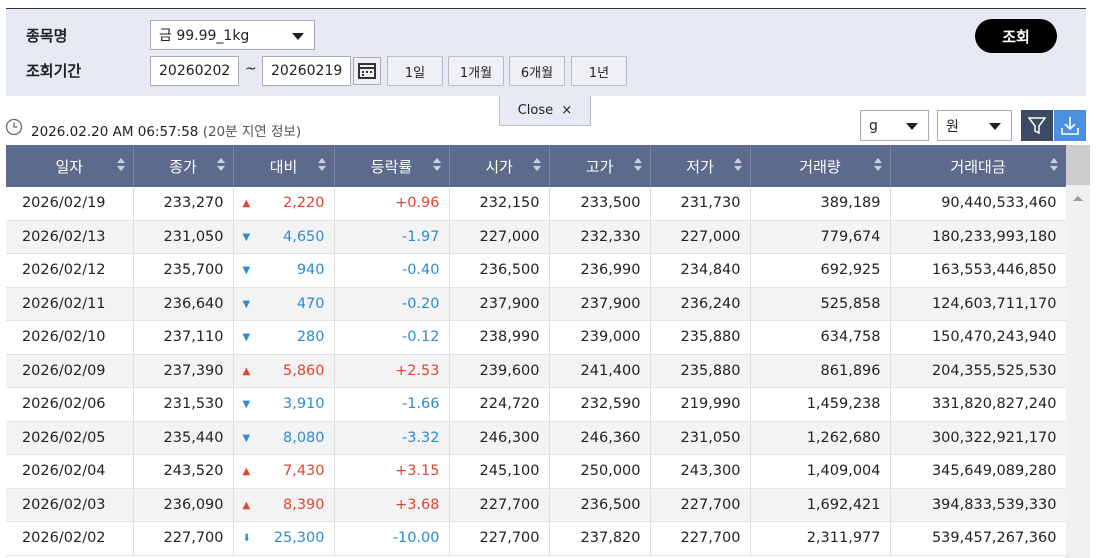  Describe the element at coordinates (310, 303) in the screenshot. I see `change-value: 470` at that location.